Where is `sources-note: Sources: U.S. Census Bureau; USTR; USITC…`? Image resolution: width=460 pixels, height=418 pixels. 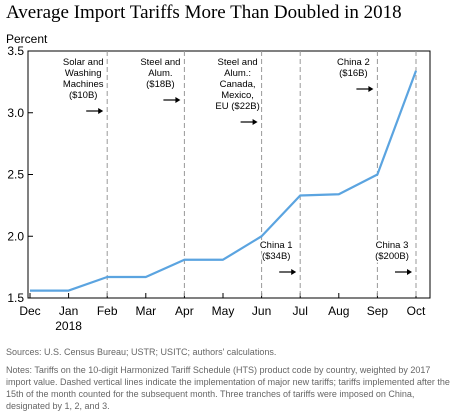
sources-note: Sources: U.S. Census Bureau; USTR; USITC… is located at coordinates (141, 352).